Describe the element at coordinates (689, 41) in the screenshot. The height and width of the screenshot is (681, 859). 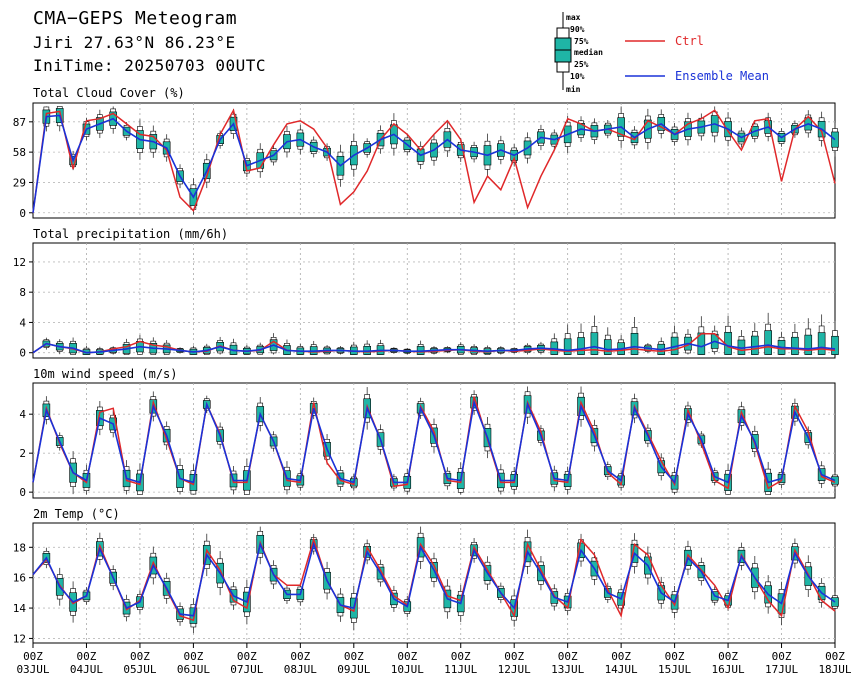
I see `legend-ctrl-label: Ctrl` at that location.